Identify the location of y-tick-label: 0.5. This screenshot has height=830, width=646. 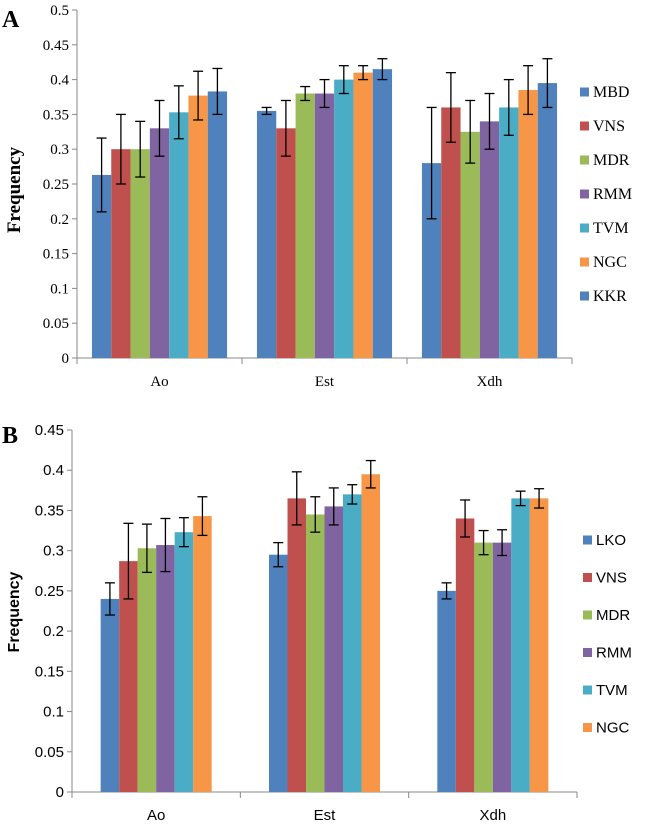
(59, 11).